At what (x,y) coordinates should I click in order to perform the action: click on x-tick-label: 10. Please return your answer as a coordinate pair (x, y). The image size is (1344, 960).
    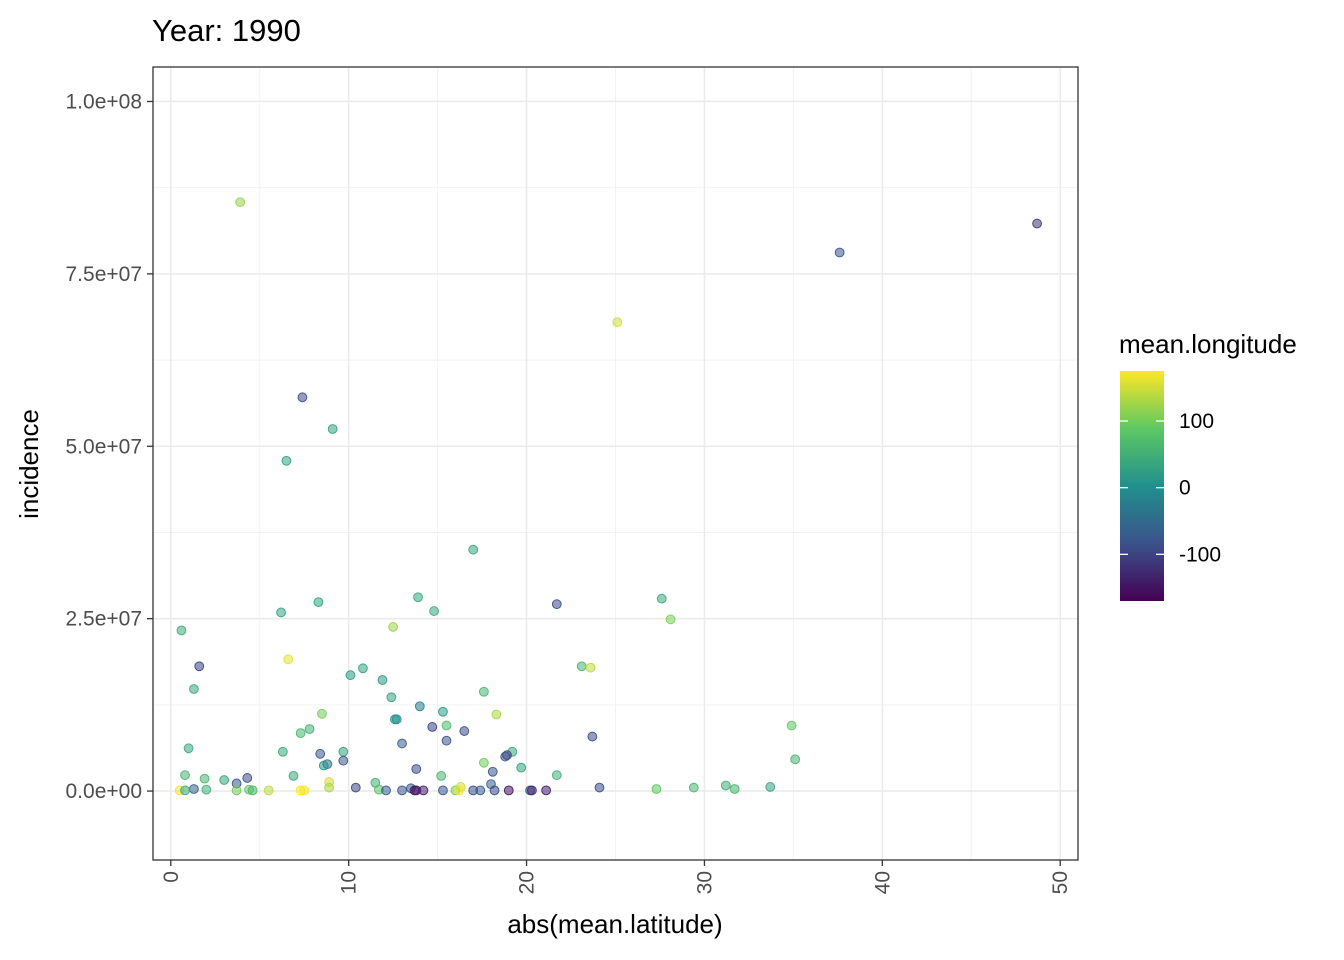
    Looking at the image, I should click on (349, 882).